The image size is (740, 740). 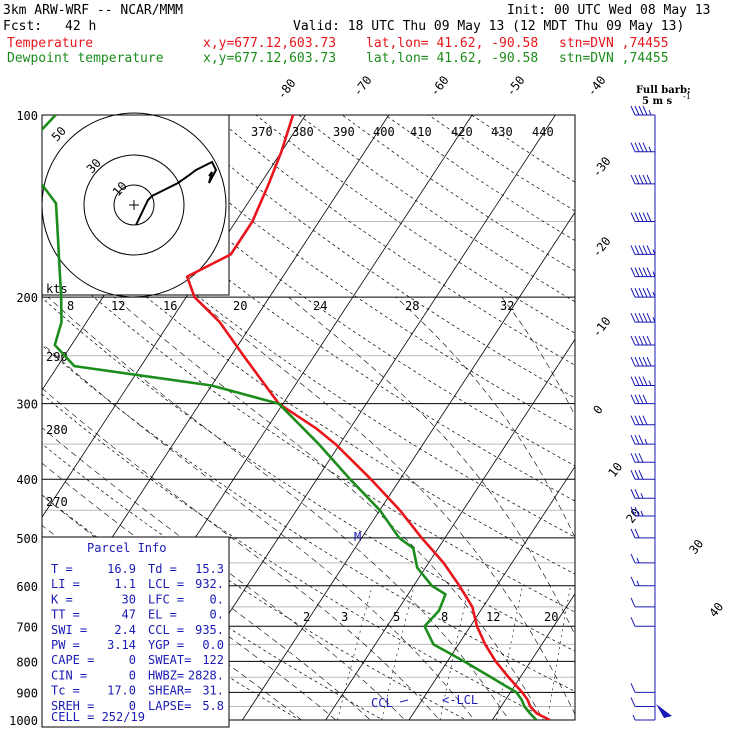 What do you see at coordinates (98, 717) in the screenshot?
I see `parcel-info-cell: CELL = 252/19` at bounding box center [98, 717].